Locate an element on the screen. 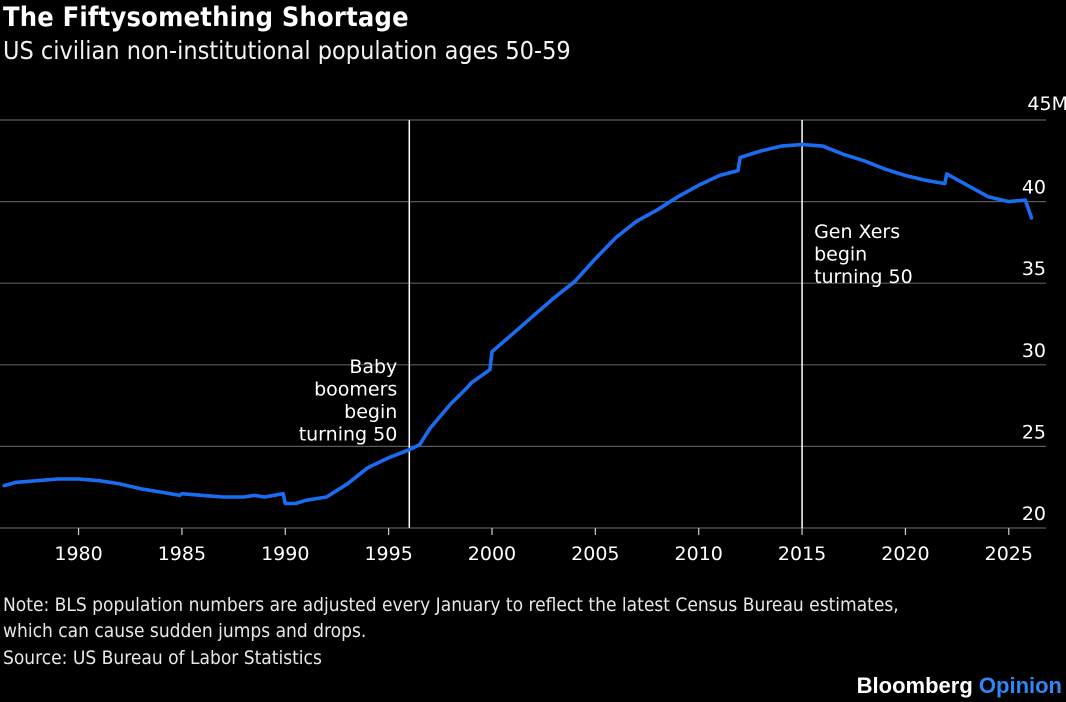 This screenshot has height=702, width=1066. brand-name: Bloomberg is located at coordinates (914, 685).